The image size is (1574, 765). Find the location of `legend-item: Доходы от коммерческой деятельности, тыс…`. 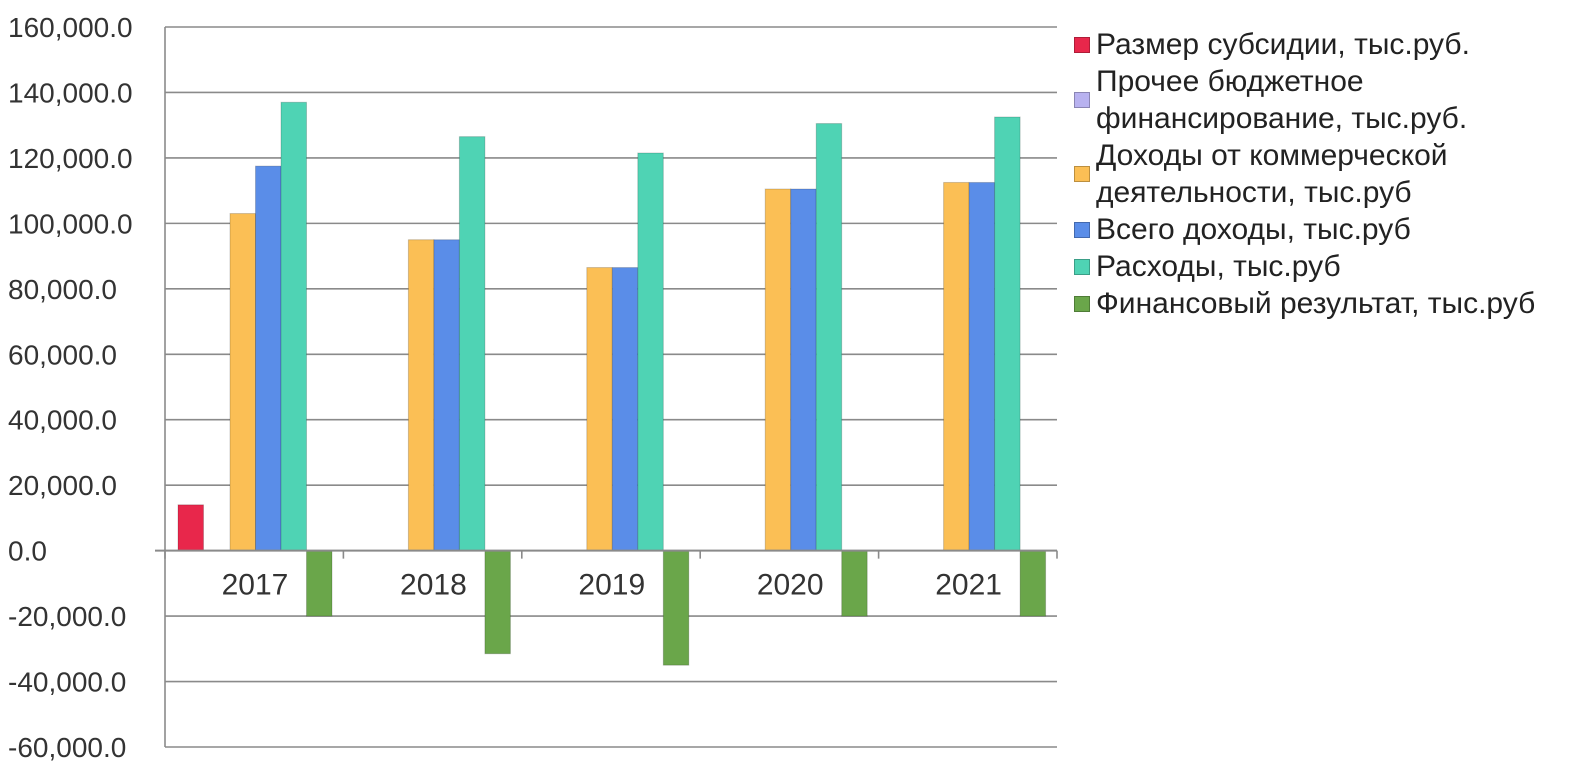

legend-item: Доходы от коммерческой деятельности, тыс… is located at coordinates (1322, 174).